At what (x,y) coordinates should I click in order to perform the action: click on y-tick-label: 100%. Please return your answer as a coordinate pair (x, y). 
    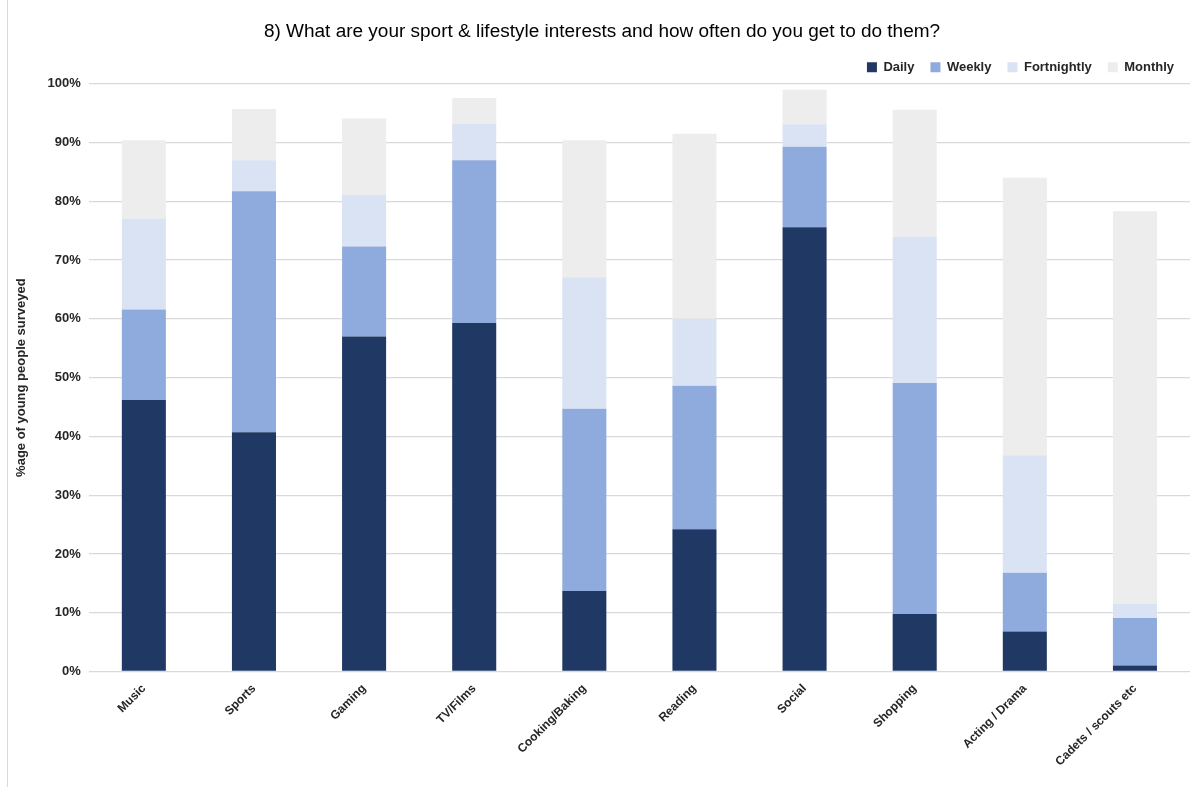
    Looking at the image, I should click on (64, 83).